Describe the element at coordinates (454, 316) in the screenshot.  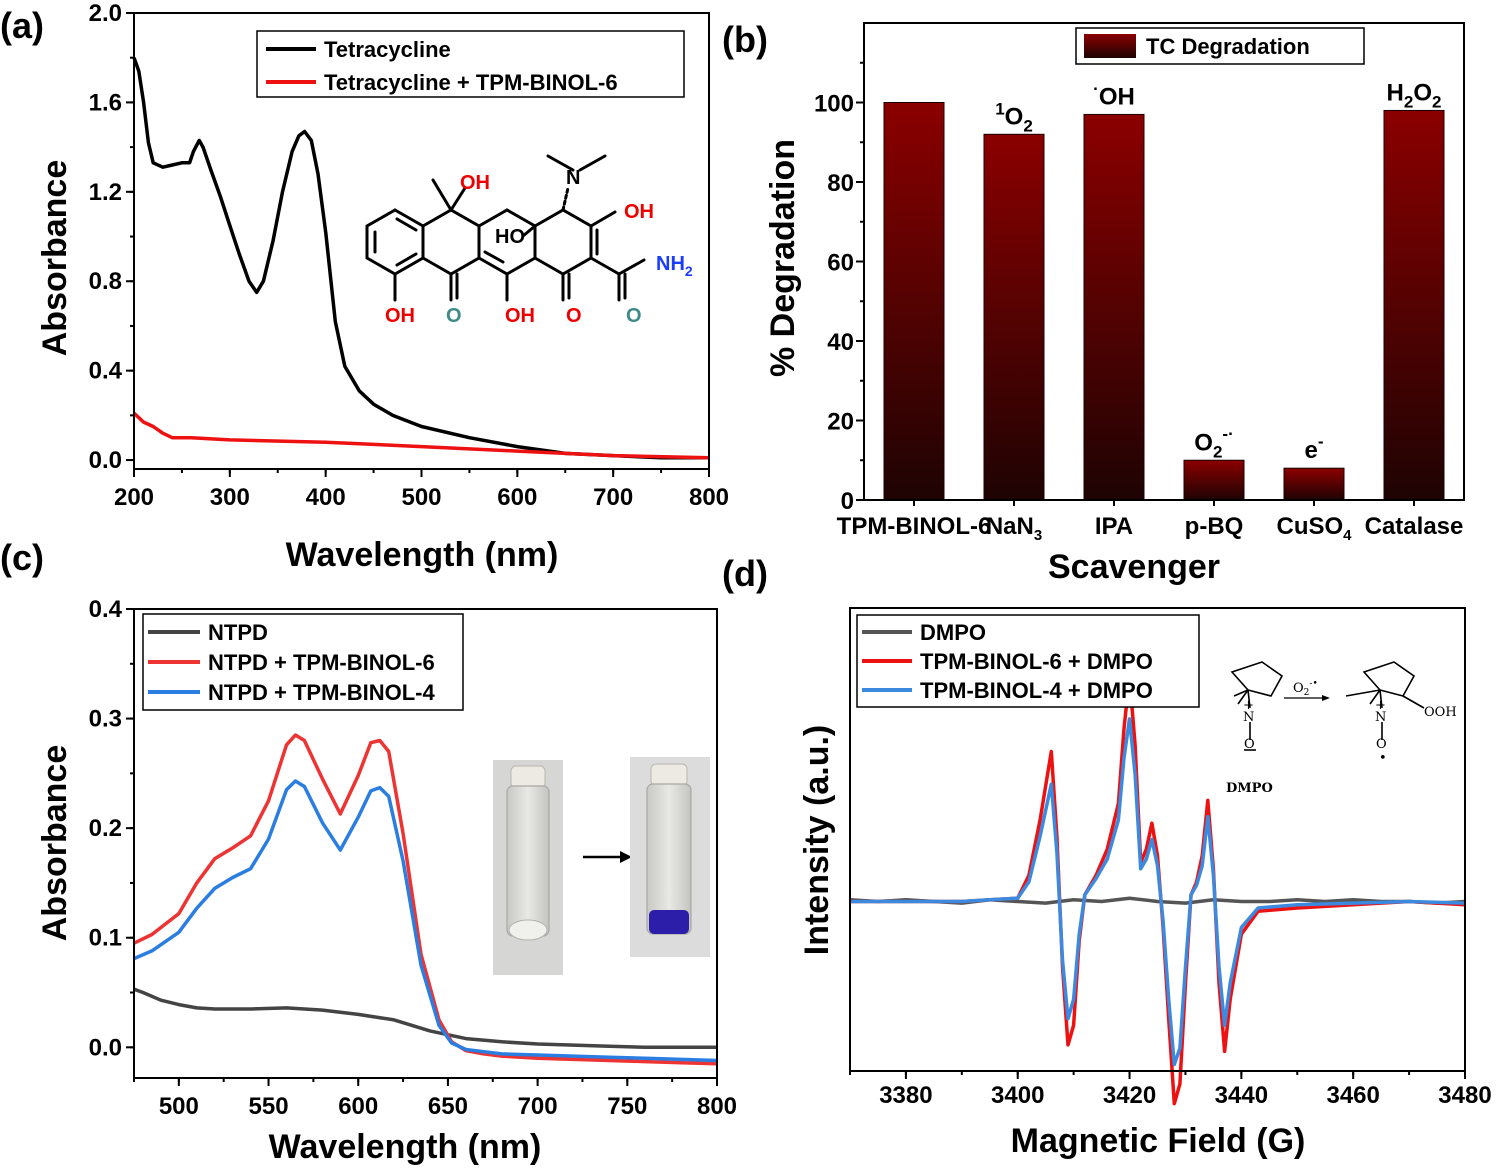
I see `chem-label-o-carbonyl-1: O` at that location.